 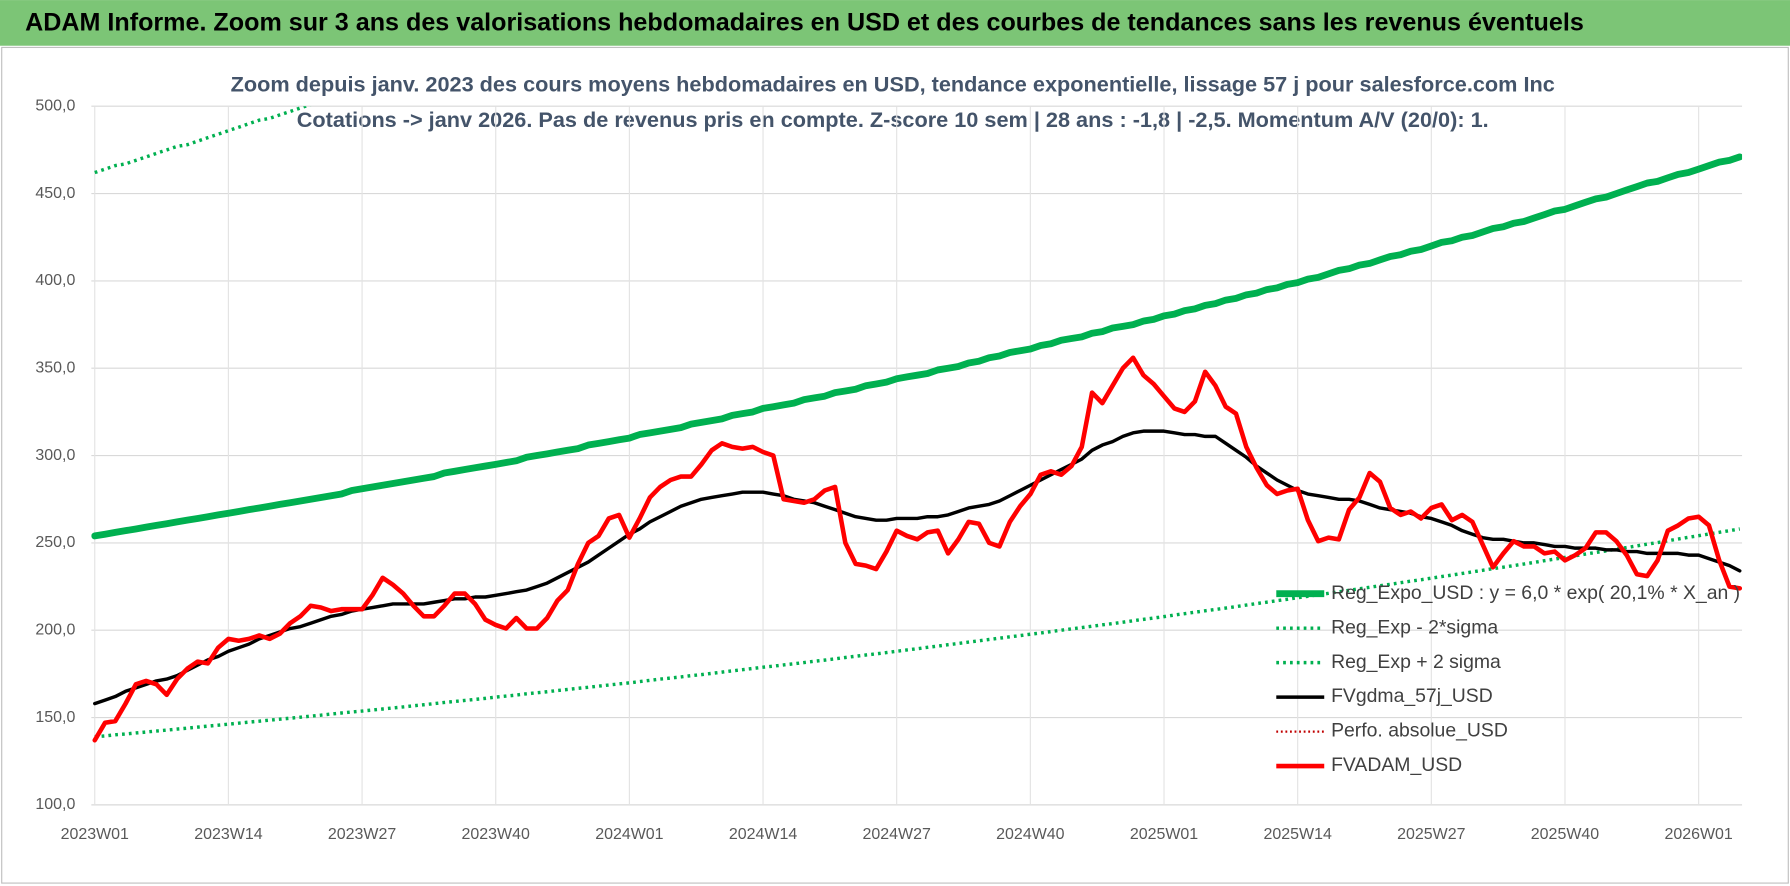 What do you see at coordinates (1030, 834) in the screenshot?
I see `x-tick-label: 2024W40` at bounding box center [1030, 834].